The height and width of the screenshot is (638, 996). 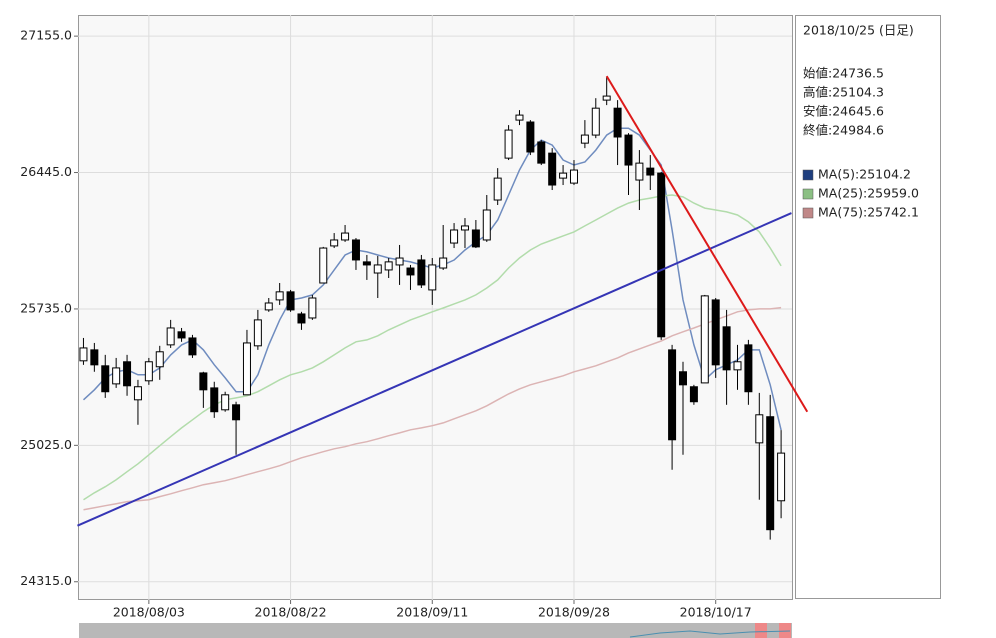 I want to click on x-tick-label: 2018/09/11, so click(x=432, y=612).